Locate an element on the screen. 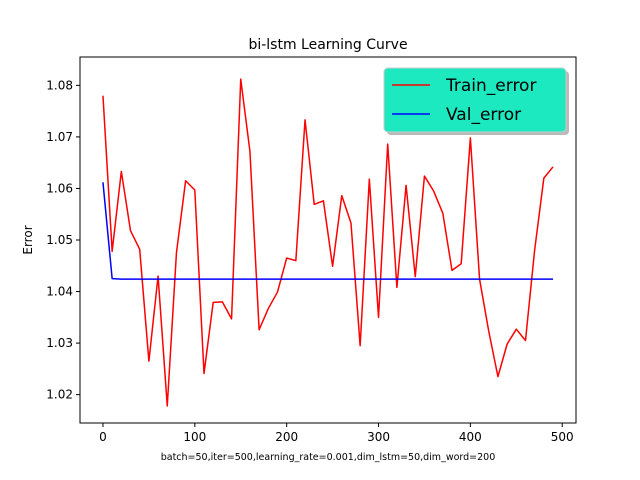 The width and height of the screenshot is (640, 480). y-tick-label: 1.02 is located at coordinates (59, 395).